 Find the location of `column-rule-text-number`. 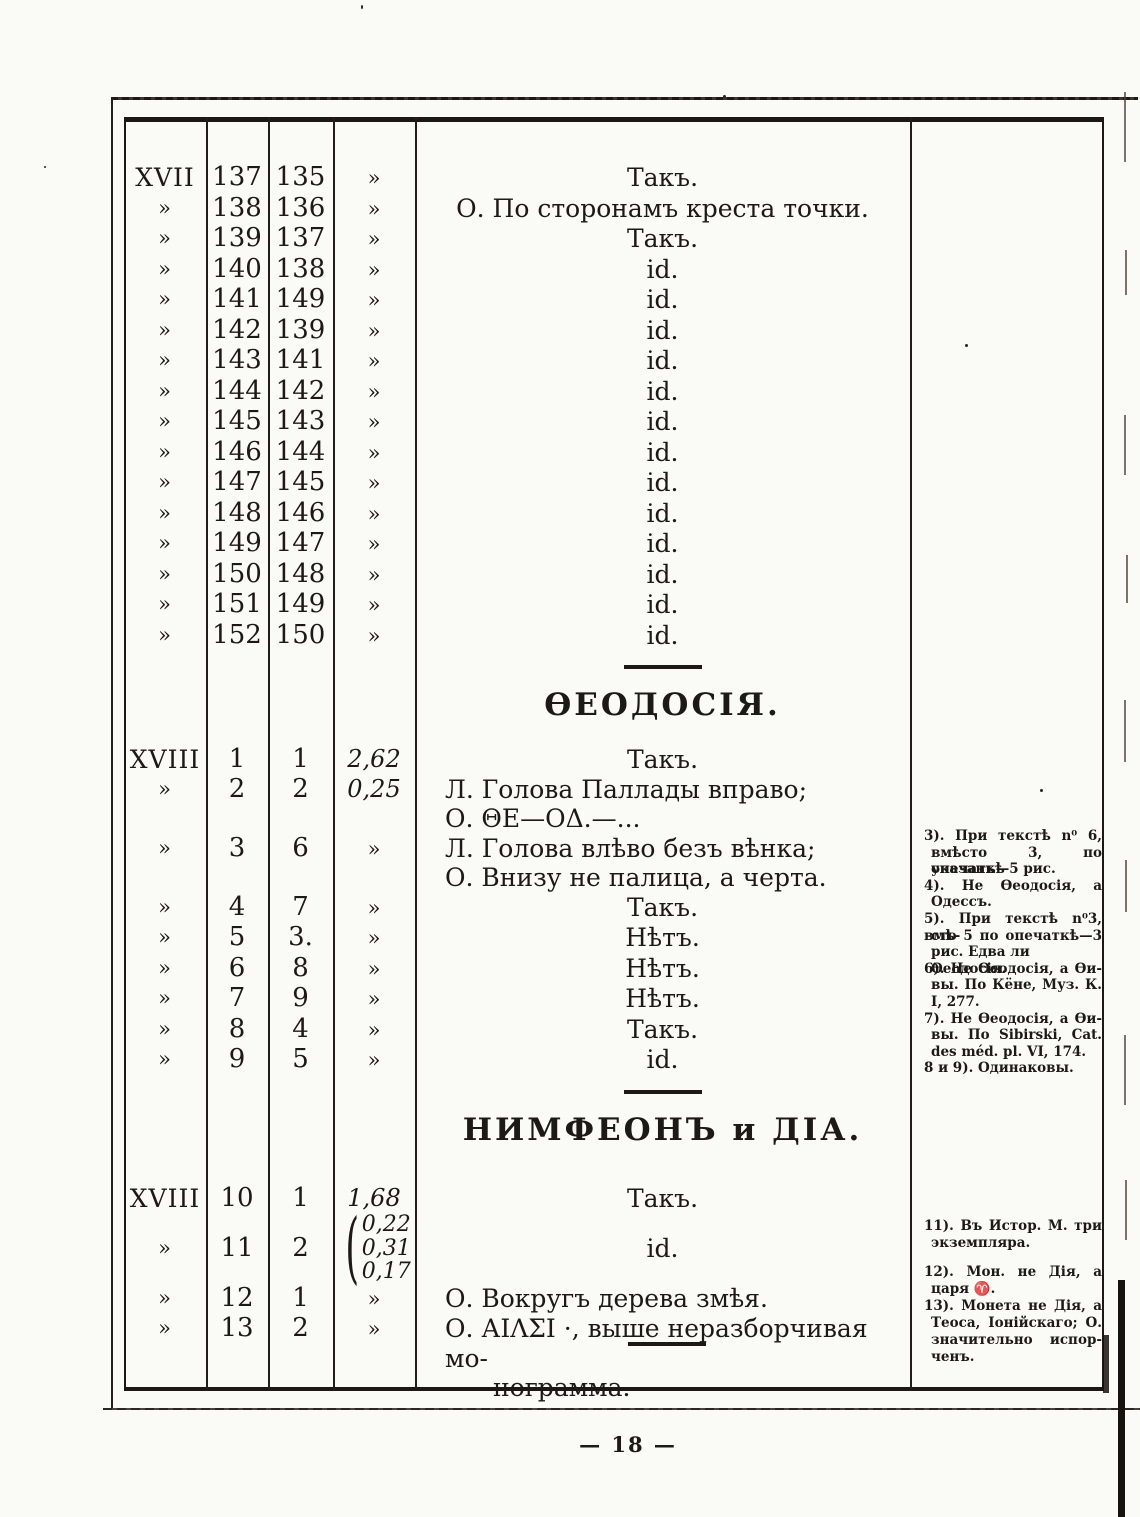

column-rule-text-number is located at coordinates (269, 754).